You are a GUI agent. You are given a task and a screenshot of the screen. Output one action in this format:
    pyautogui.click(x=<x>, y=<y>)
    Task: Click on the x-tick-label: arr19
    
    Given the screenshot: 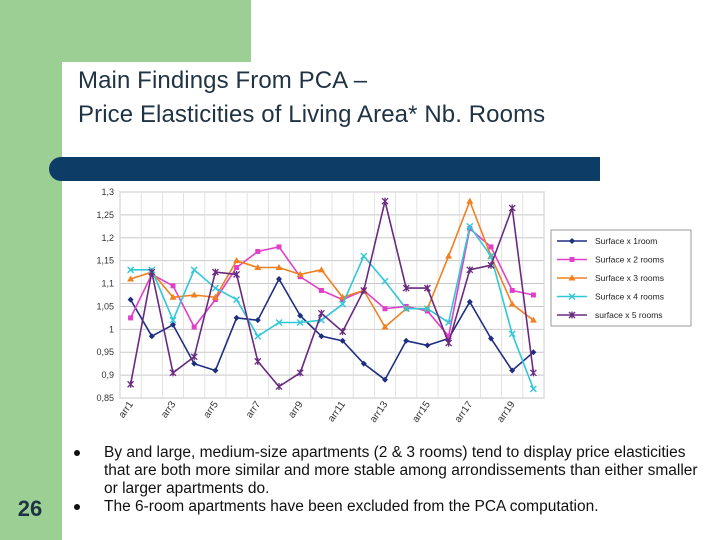 What is the action you would take?
    pyautogui.click(x=506, y=412)
    